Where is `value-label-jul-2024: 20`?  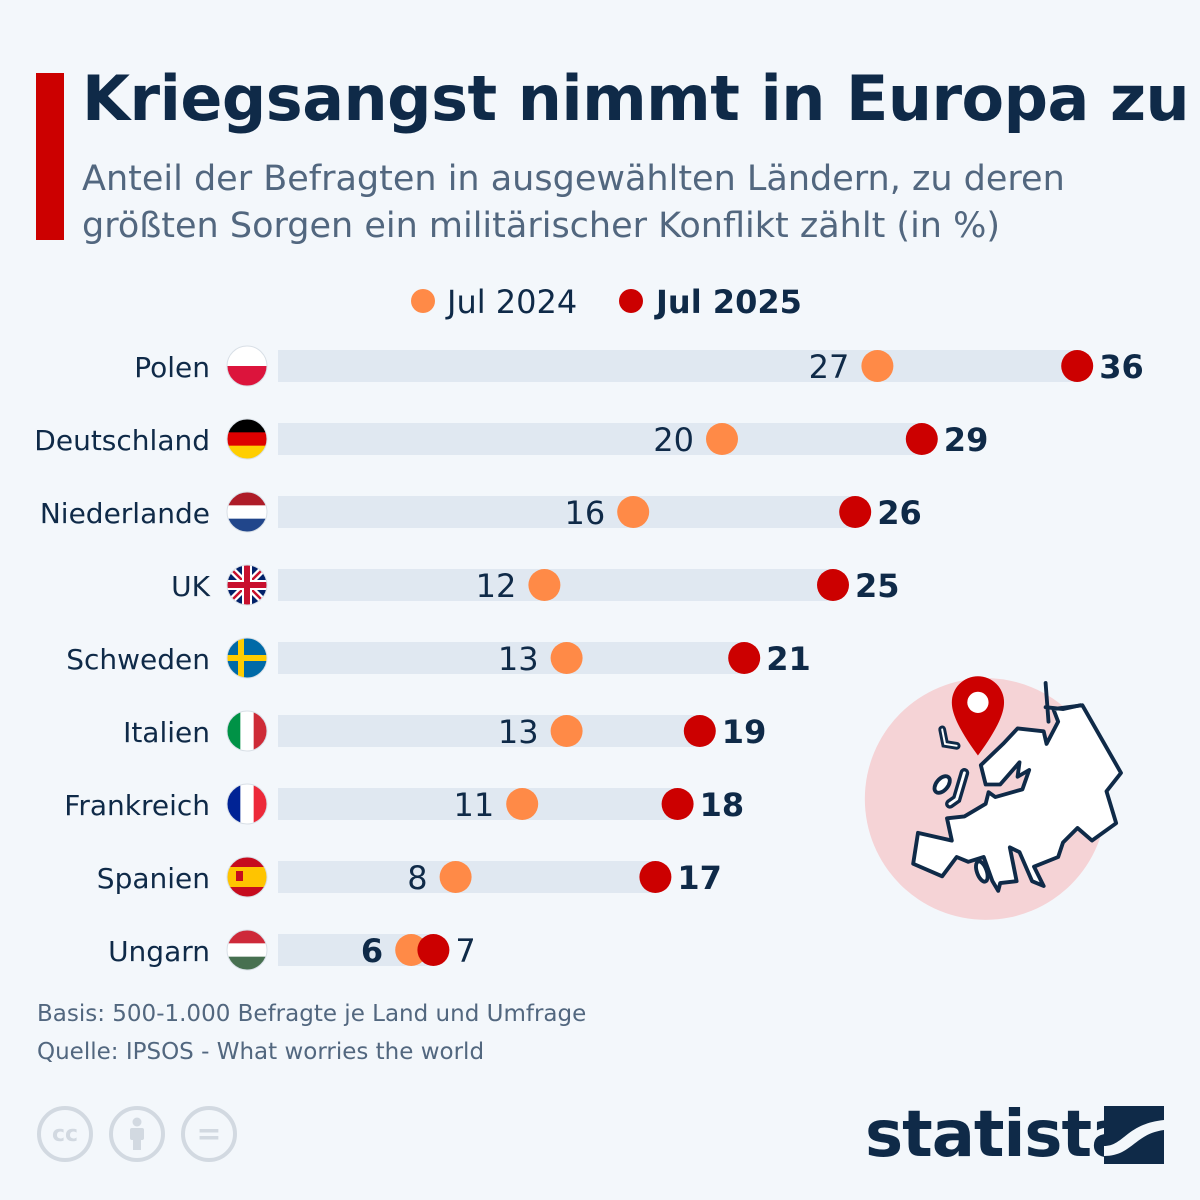 value-label-jul-2024: 20 is located at coordinates (673, 440).